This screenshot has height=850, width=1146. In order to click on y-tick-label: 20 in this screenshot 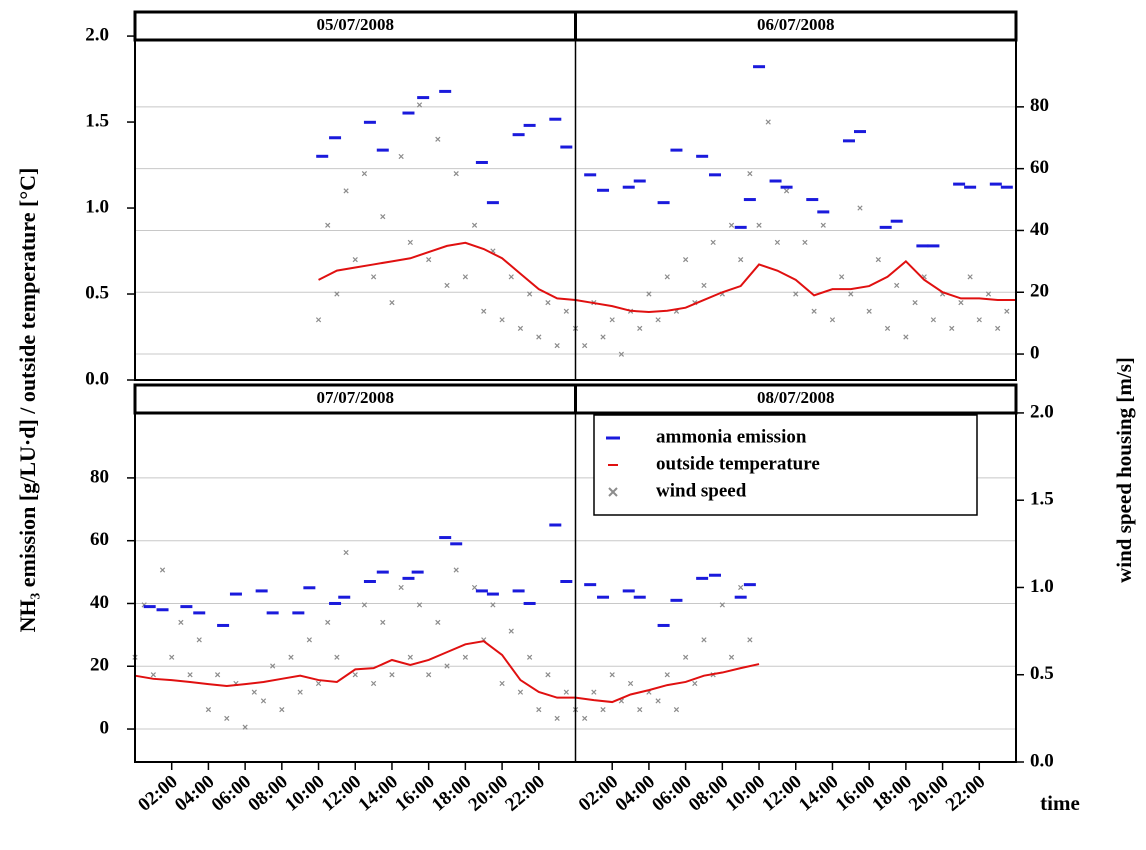, I will do `click(99, 665)`.